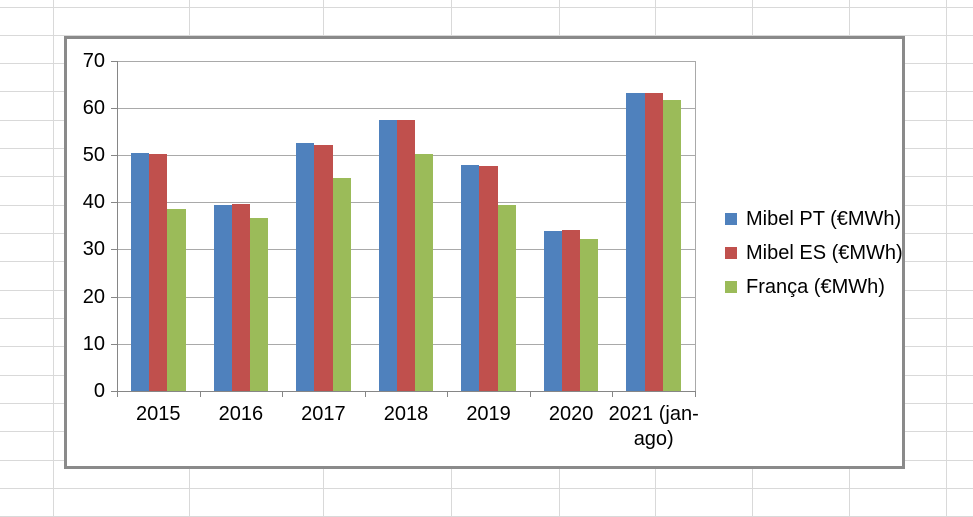 Image resolution: width=973 pixels, height=517 pixels. What do you see at coordinates (93, 107) in the screenshot?
I see `y-axis-label: 60` at bounding box center [93, 107].